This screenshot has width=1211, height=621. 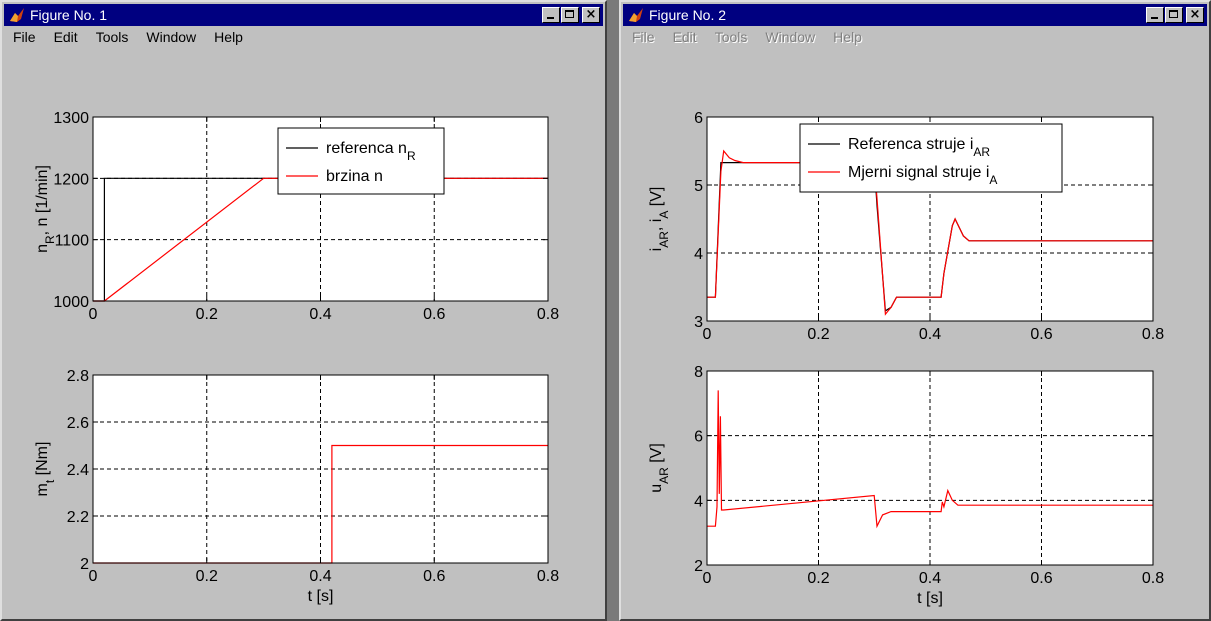 What do you see at coordinates (354, 176) in the screenshot?
I see `legend-label: brzina n` at bounding box center [354, 176].